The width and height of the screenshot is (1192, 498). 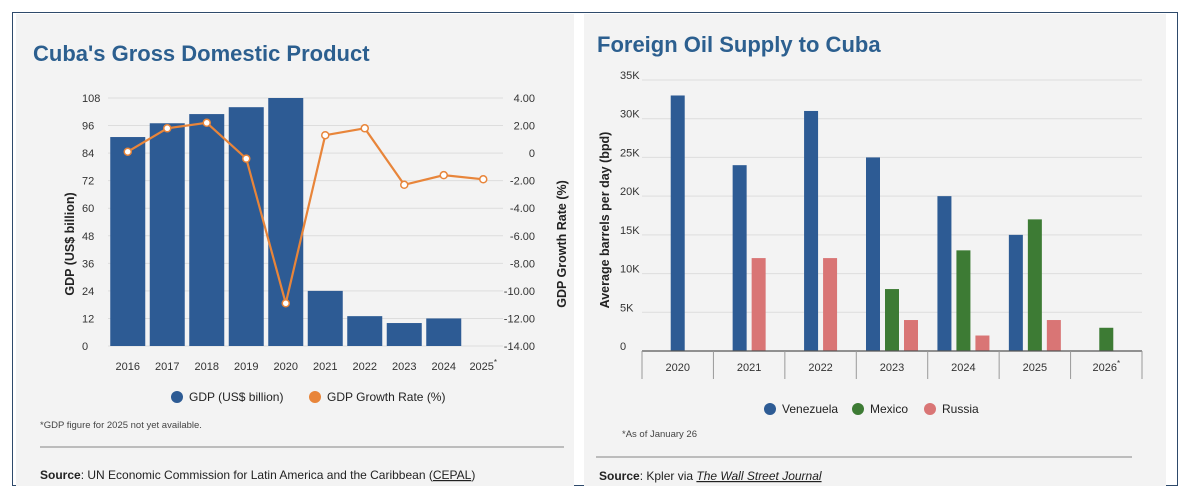 I want to click on oil-y-ticks: 0 5K 10K 15K 20K 25K 30K 35K, so click(x=630, y=211).